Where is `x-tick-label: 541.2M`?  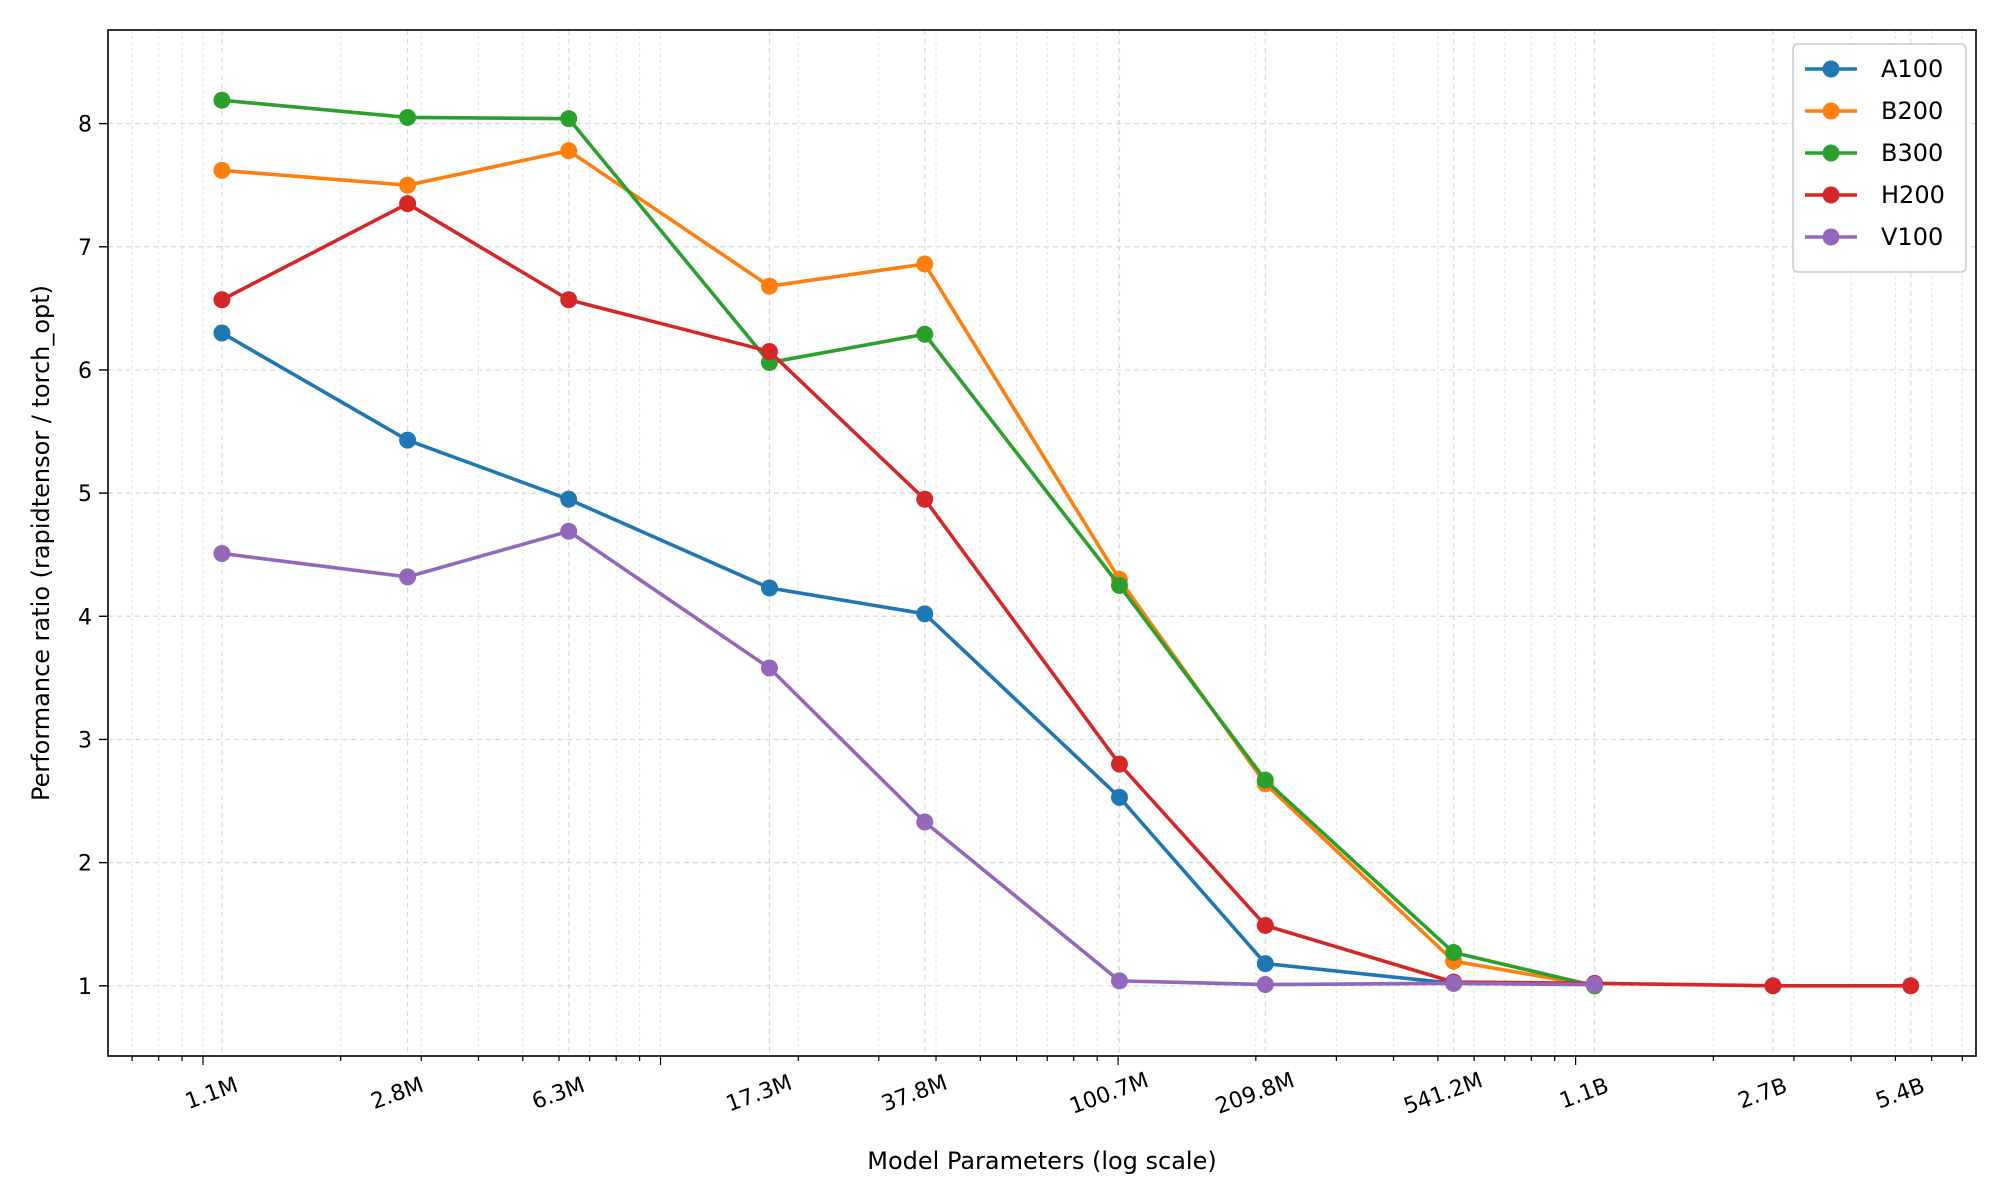 x-tick-label: 541.2M is located at coordinates (1444, 1094).